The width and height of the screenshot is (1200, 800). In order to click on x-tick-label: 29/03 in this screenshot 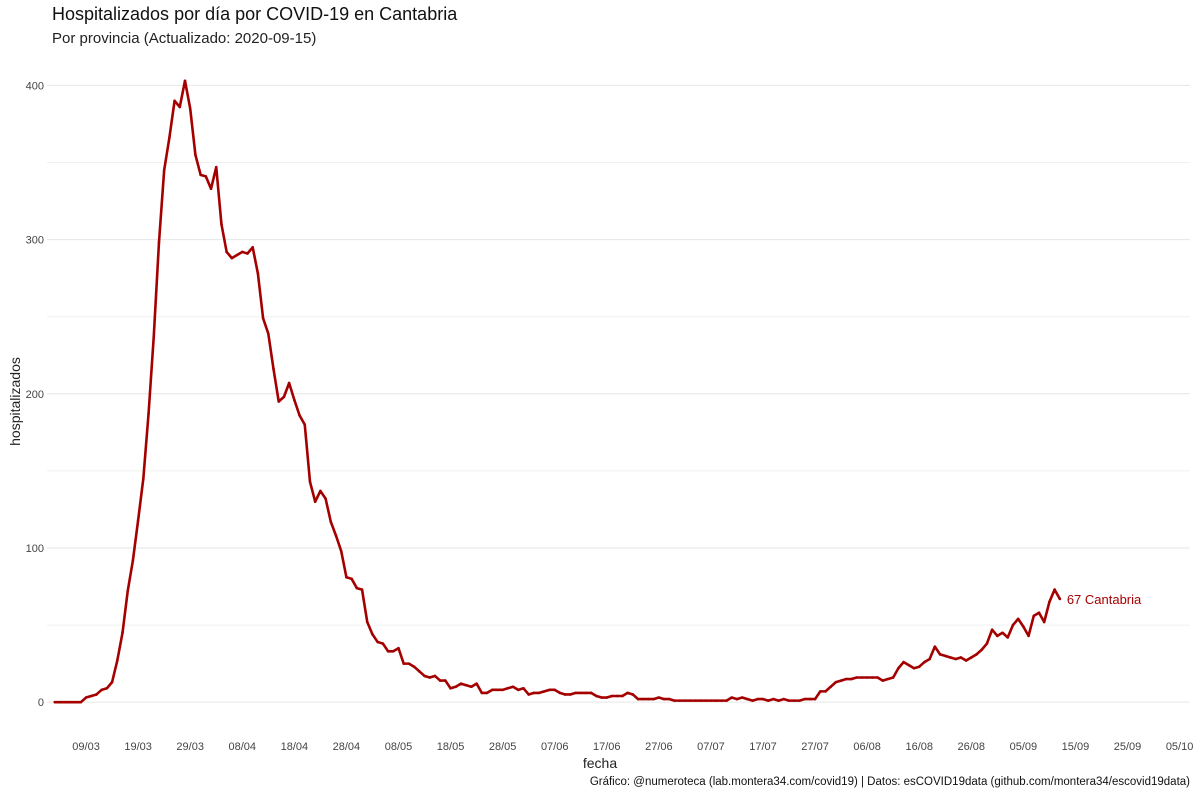, I will do `click(190, 747)`.